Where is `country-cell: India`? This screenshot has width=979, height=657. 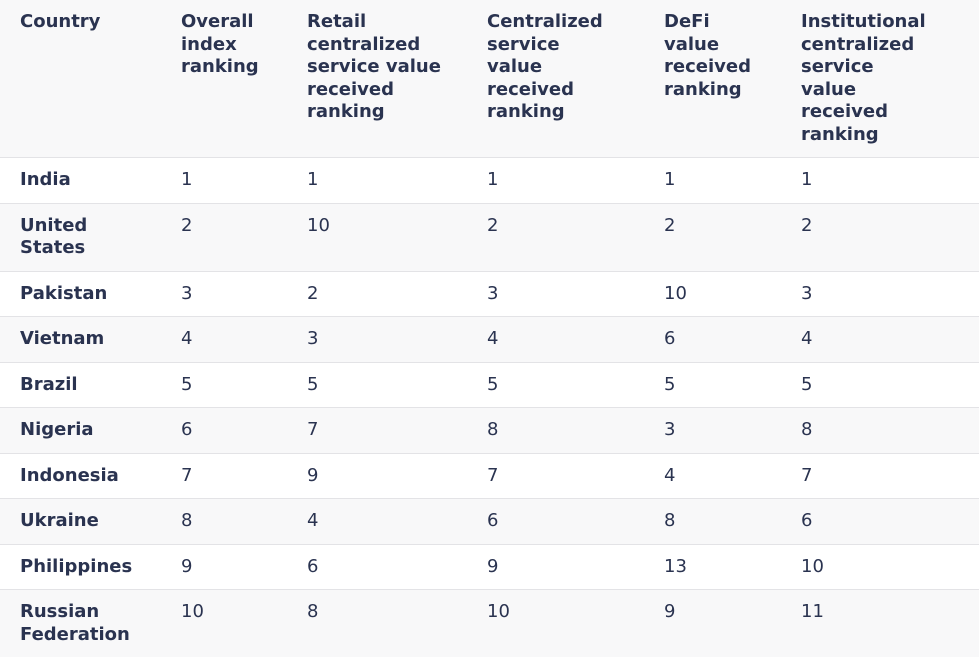 country-cell: India is located at coordinates (90, 181).